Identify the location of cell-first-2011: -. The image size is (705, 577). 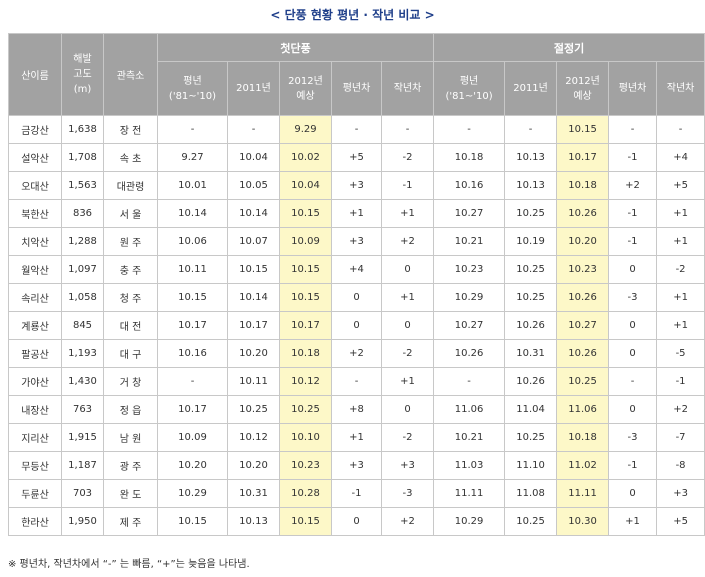
(253, 129).